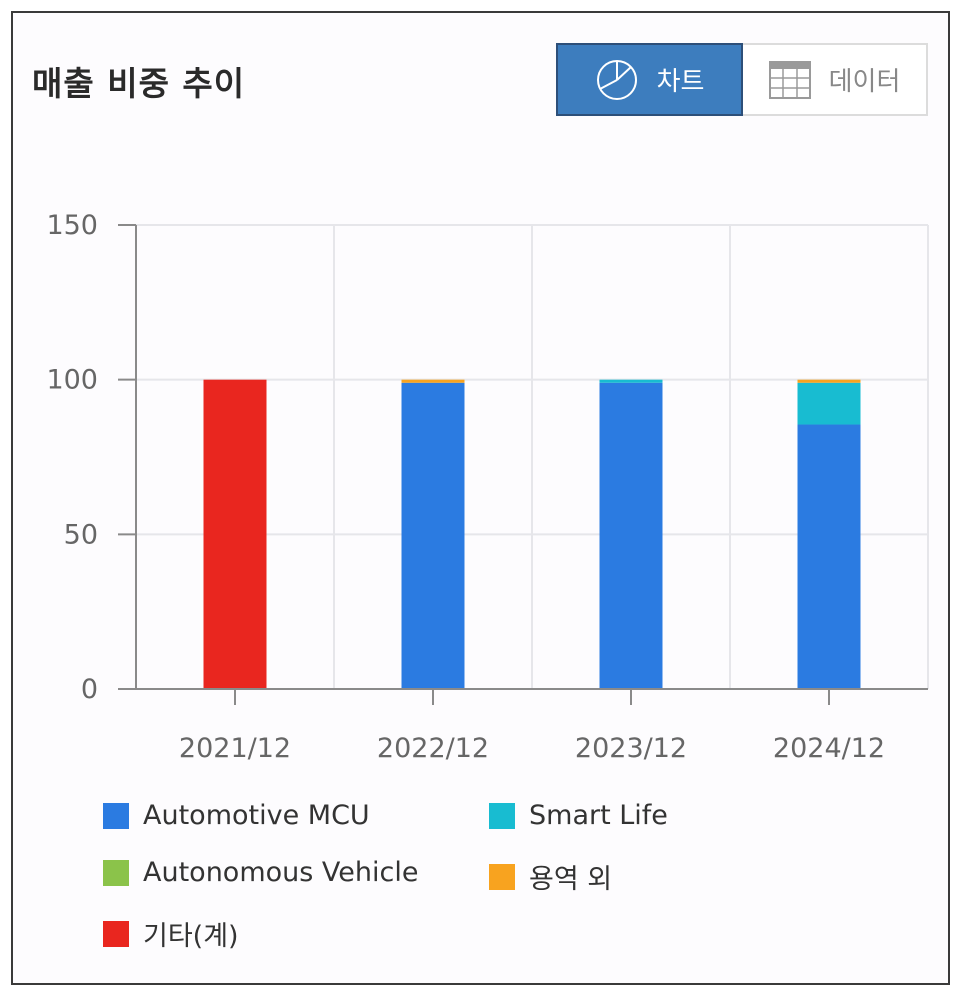 The width and height of the screenshot is (960, 996). I want to click on legend-label: Smart Life, so click(598, 815).